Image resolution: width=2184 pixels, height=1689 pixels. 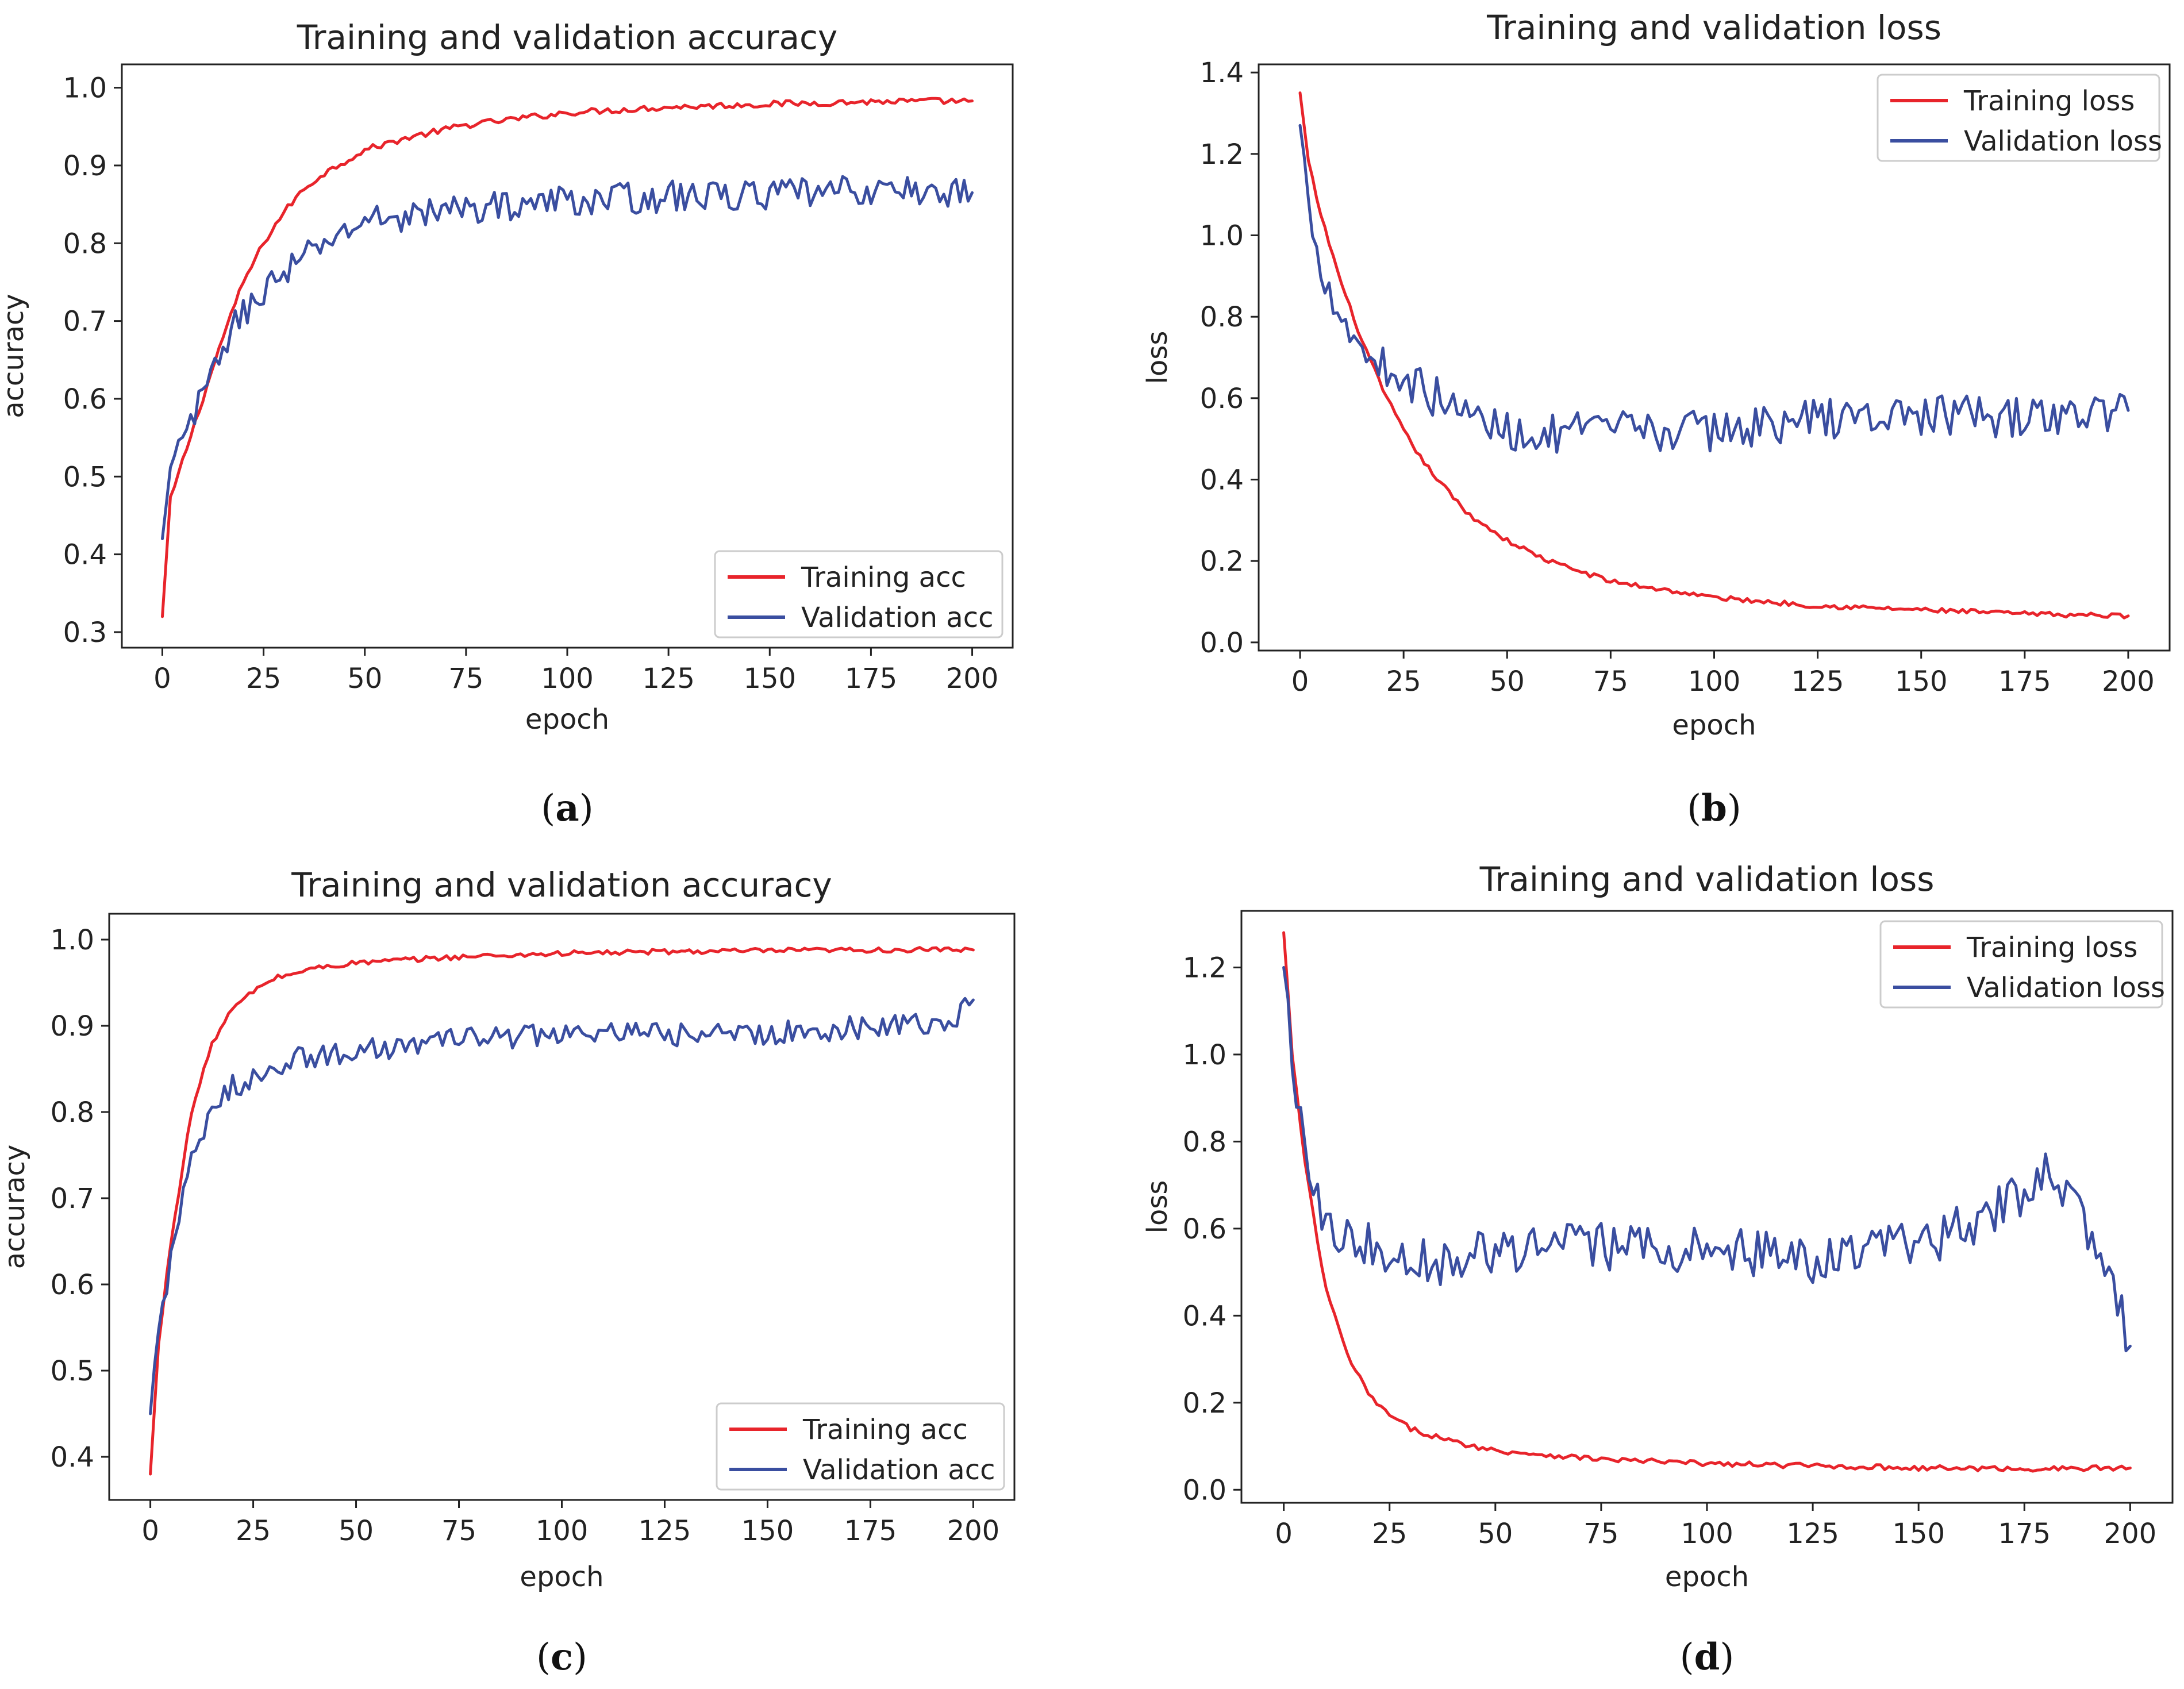 What do you see at coordinates (1222, 561) in the screenshot?
I see `y-tick-label: 0.2` at bounding box center [1222, 561].